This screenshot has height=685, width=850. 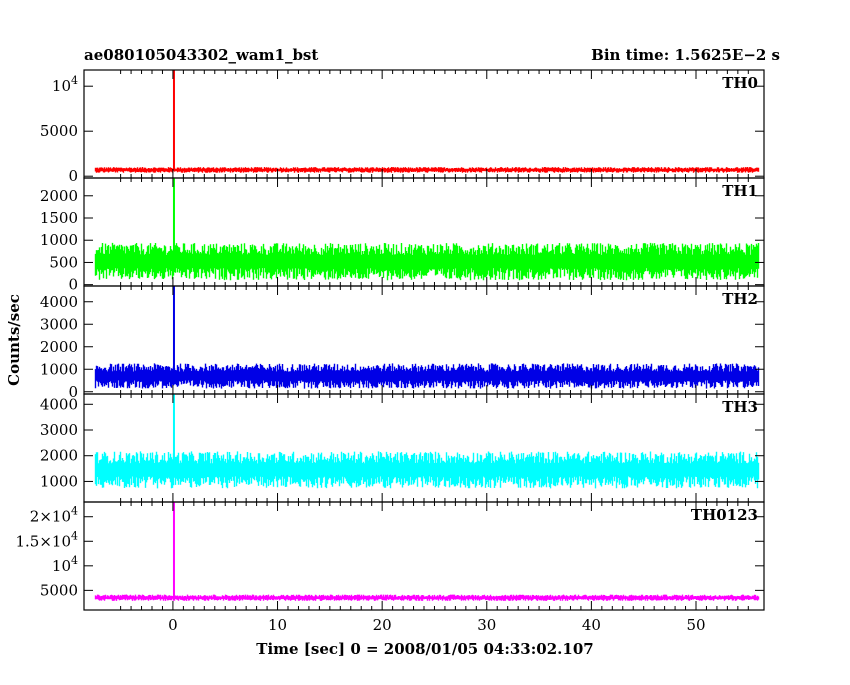 What do you see at coordinates (740, 299) in the screenshot?
I see `panel-label-th2: TH2` at bounding box center [740, 299].